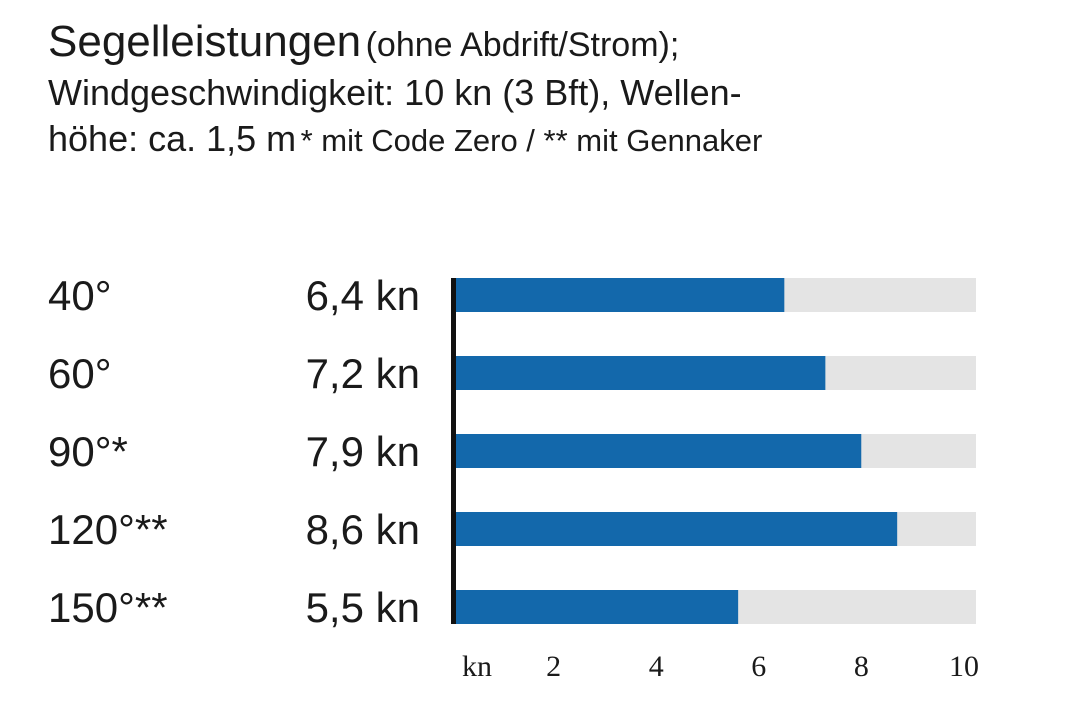 The width and height of the screenshot is (1068, 712). I want to click on y-axis-line, so click(453, 451).